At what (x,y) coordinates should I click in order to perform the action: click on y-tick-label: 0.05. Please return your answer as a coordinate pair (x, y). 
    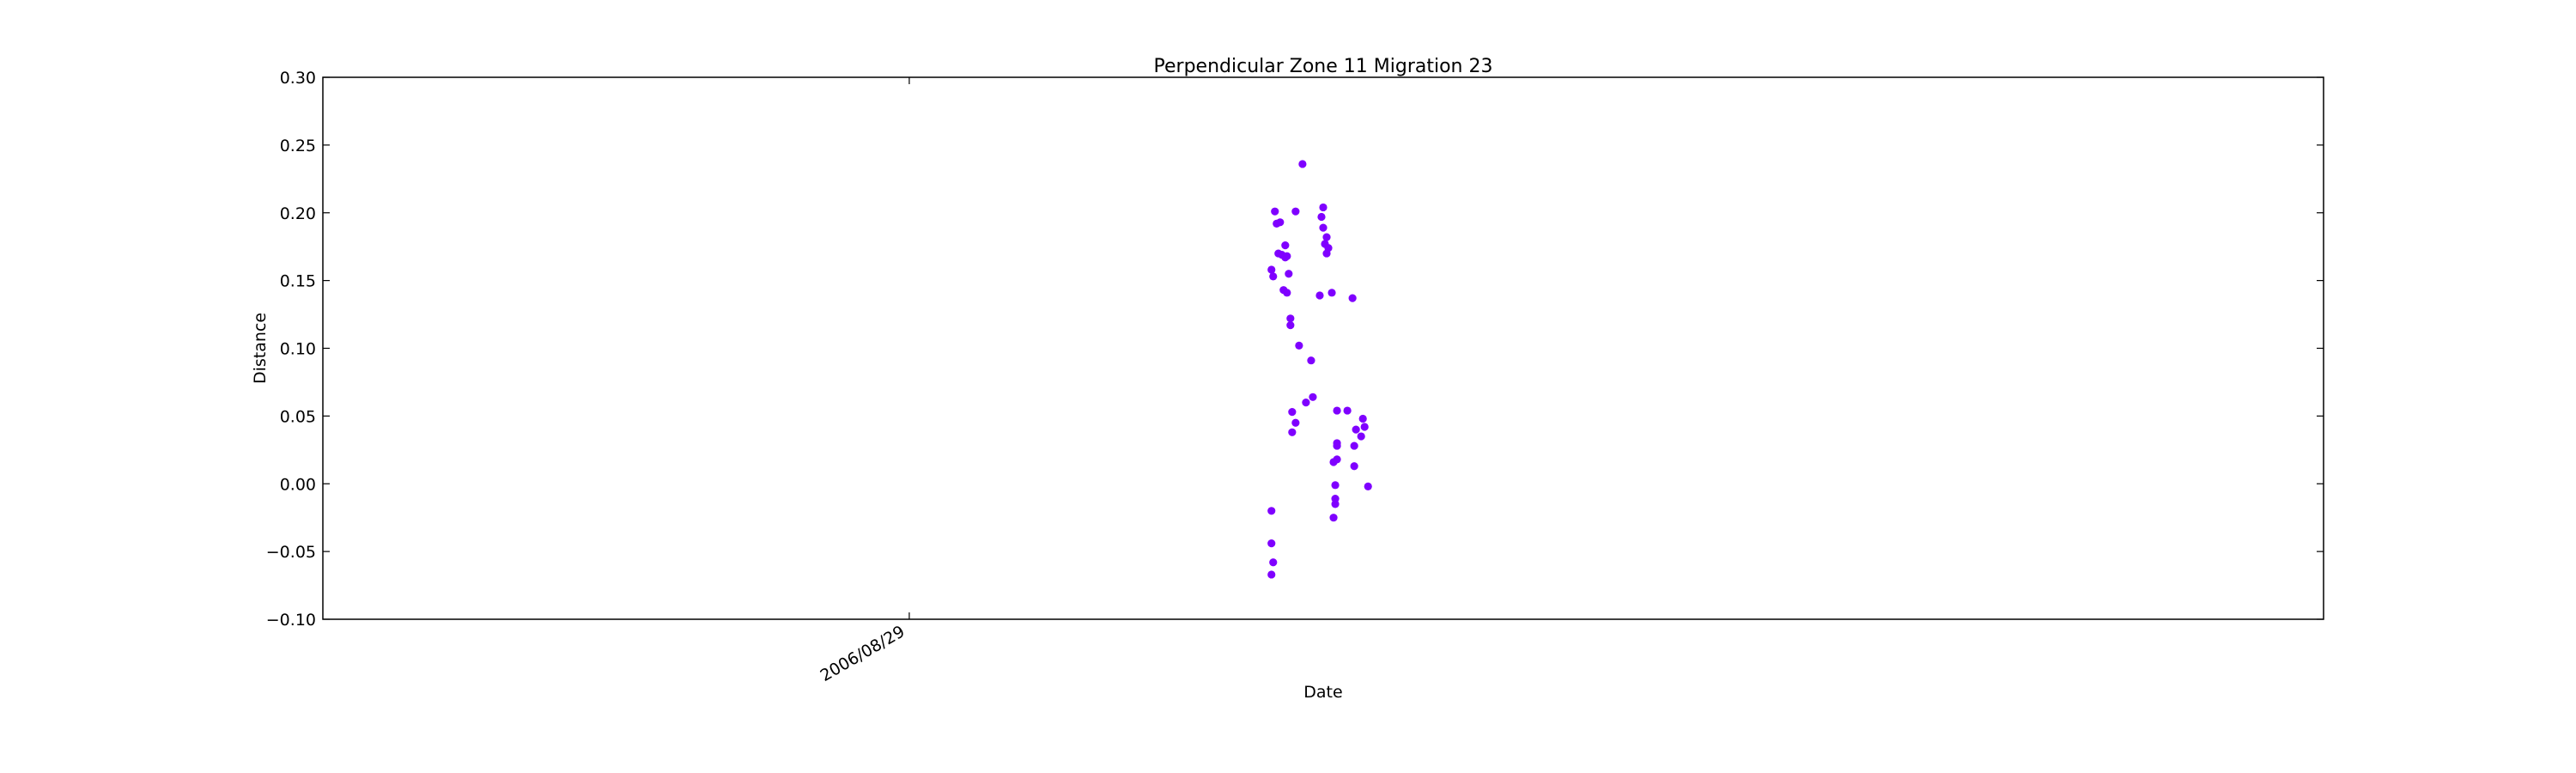
    Looking at the image, I should click on (298, 416).